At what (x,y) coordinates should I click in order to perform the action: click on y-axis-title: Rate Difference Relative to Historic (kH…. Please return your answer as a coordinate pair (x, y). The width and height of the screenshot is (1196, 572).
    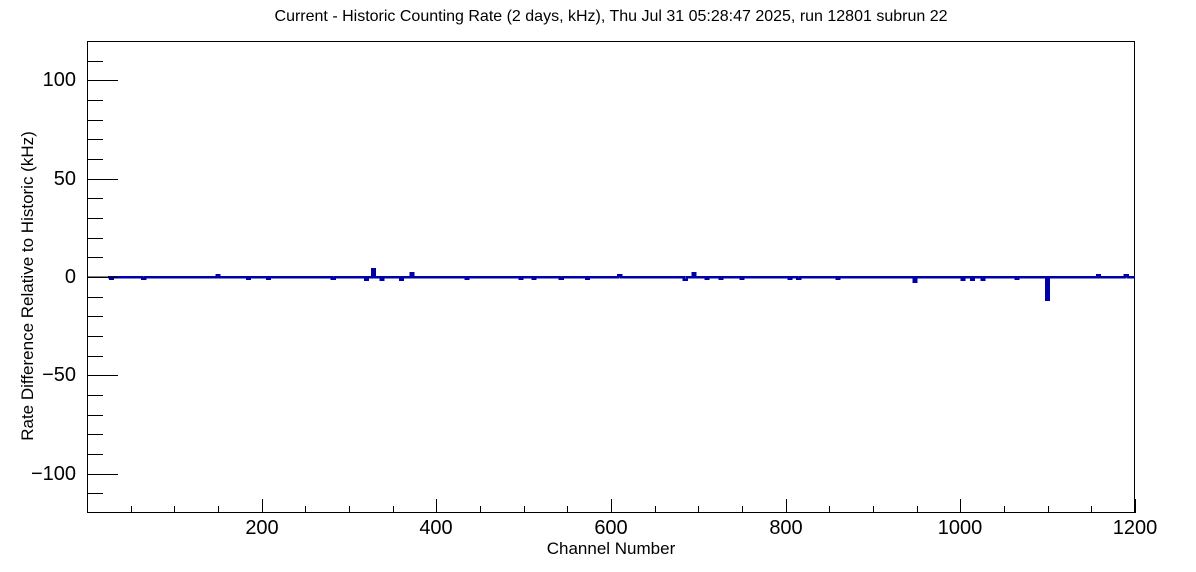
    Looking at the image, I should click on (27, 286).